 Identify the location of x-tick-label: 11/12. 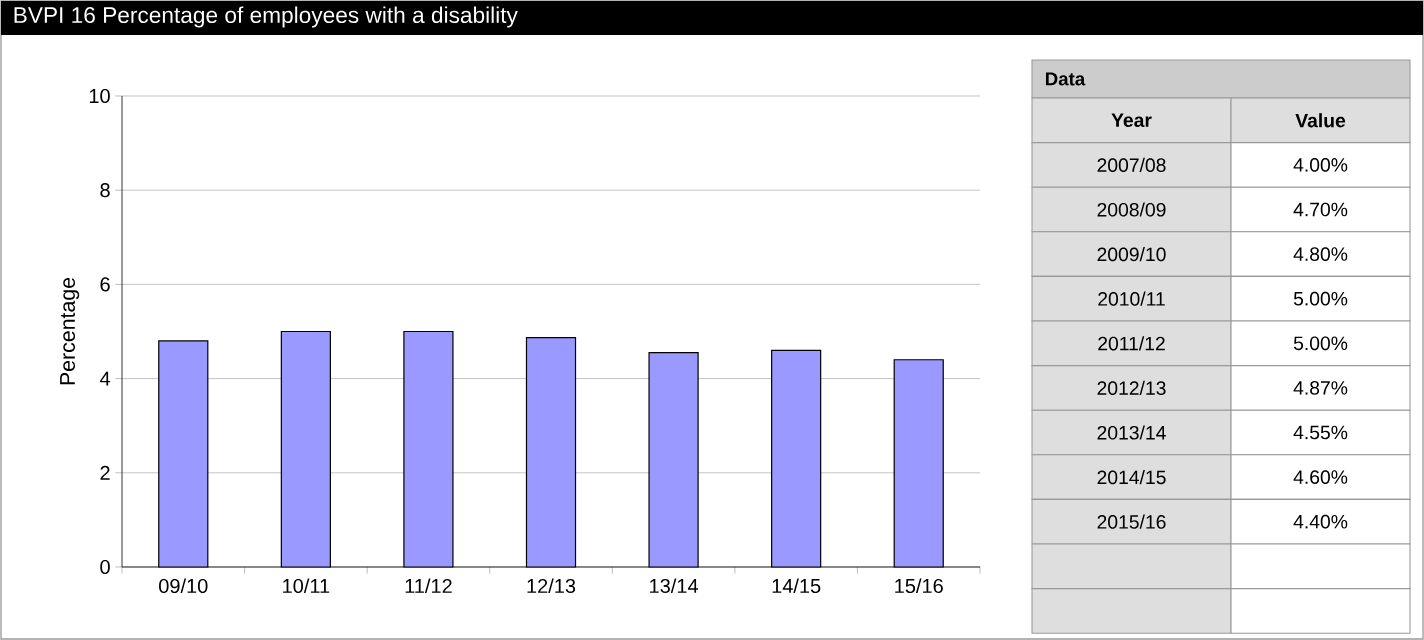
(428, 586).